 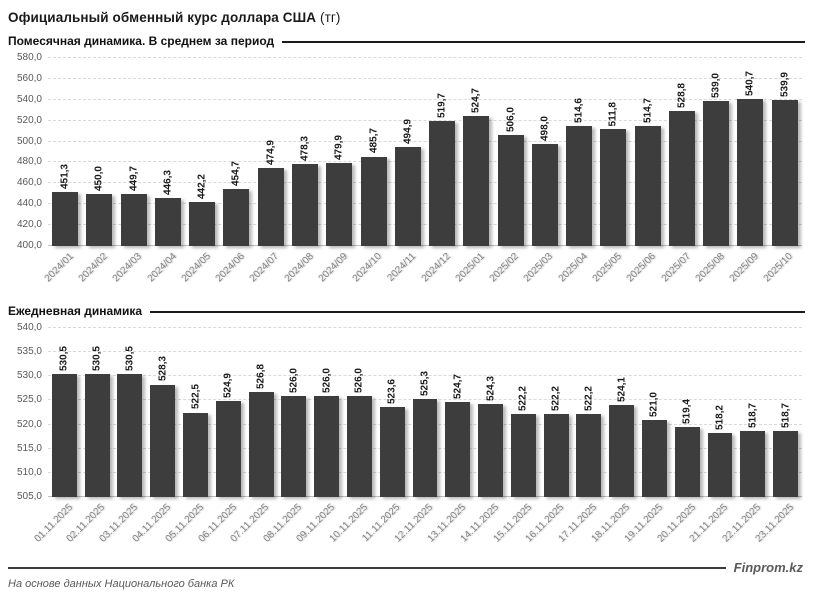 I want to click on bar-value-label: 511,8, so click(x=613, y=114).